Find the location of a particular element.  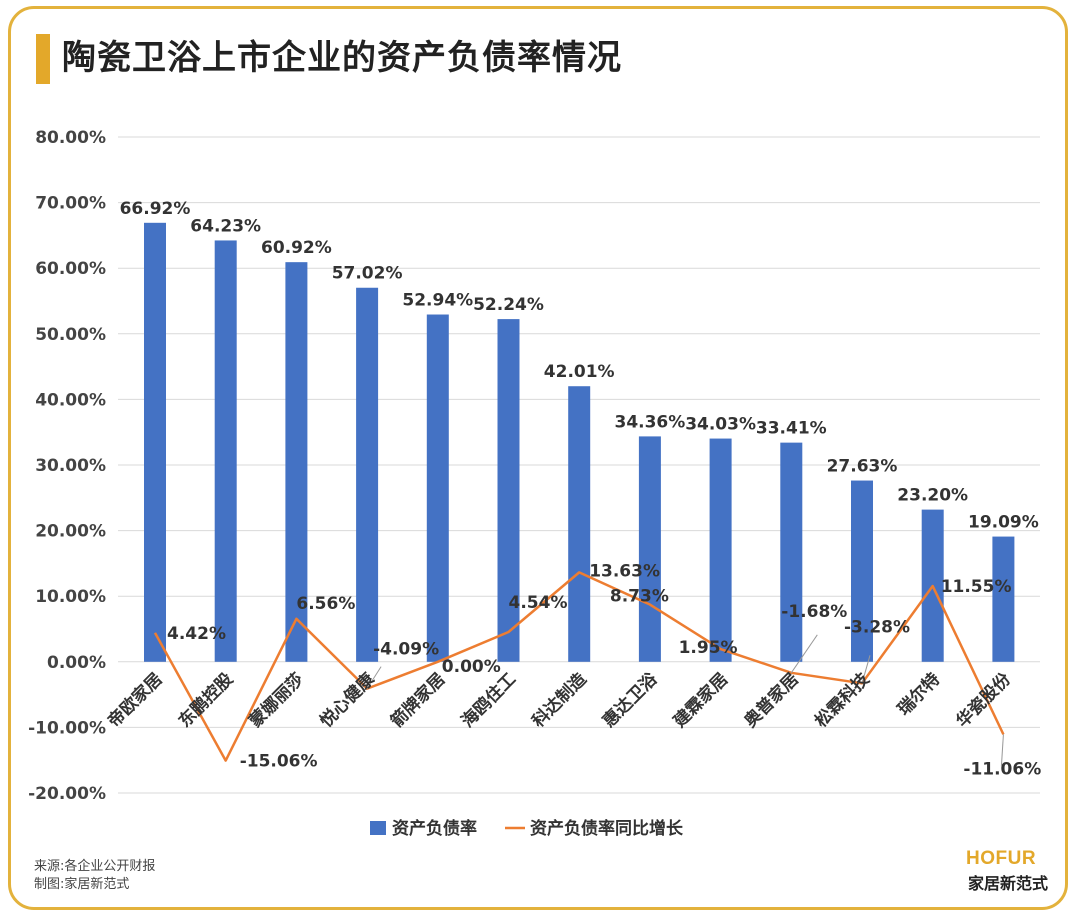

bar-data-label: 19.09% is located at coordinates (1003, 523).